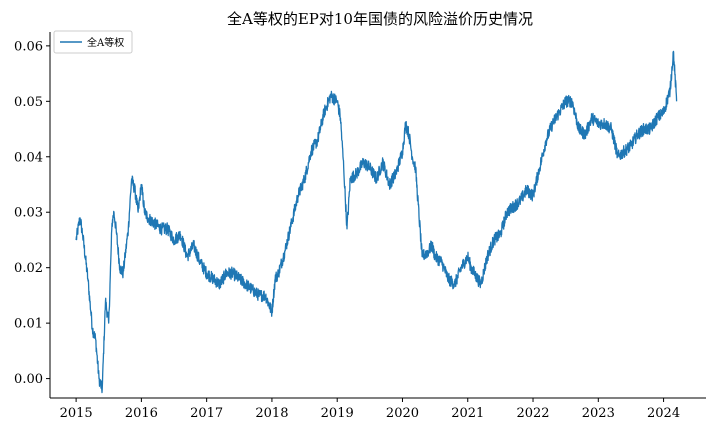 The height and width of the screenshot is (432, 720). What do you see at coordinates (402, 413) in the screenshot?
I see `x-tick-label: 2020` at bounding box center [402, 413].